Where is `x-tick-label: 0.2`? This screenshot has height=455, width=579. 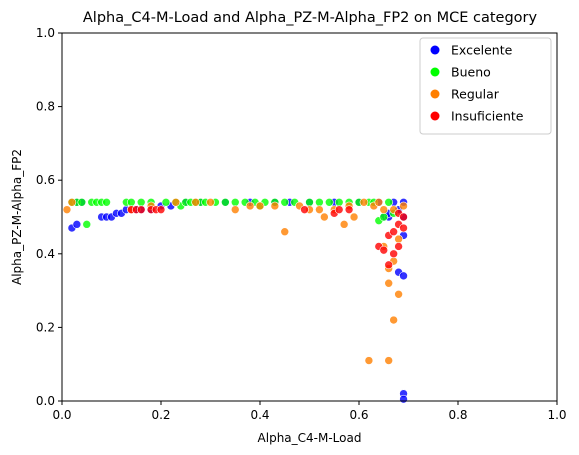 x-tick-label: 0.2 is located at coordinates (160, 415).